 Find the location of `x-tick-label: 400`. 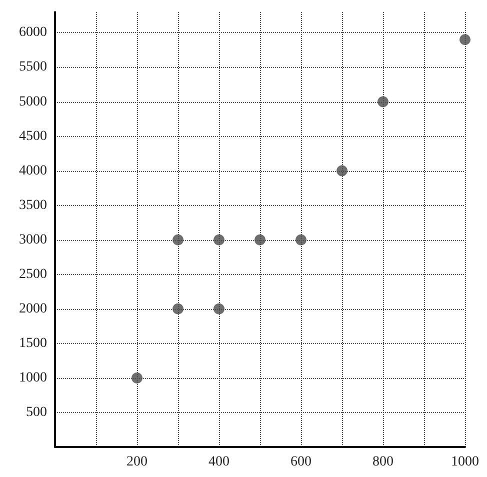

x-tick-label: 400 is located at coordinates (219, 462).